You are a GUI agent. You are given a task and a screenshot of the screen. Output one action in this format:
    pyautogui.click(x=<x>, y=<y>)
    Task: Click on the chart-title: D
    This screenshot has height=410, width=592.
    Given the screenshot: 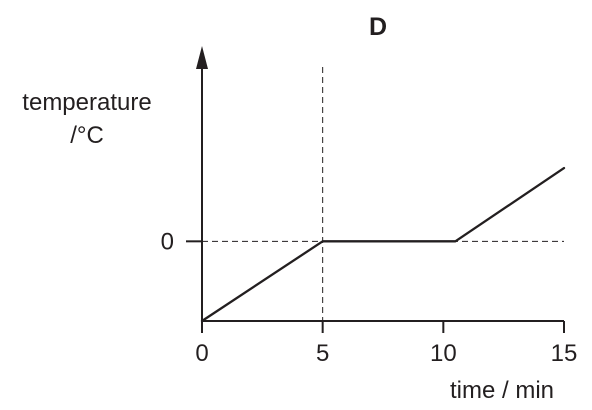 What is the action you would take?
    pyautogui.click(x=378, y=27)
    